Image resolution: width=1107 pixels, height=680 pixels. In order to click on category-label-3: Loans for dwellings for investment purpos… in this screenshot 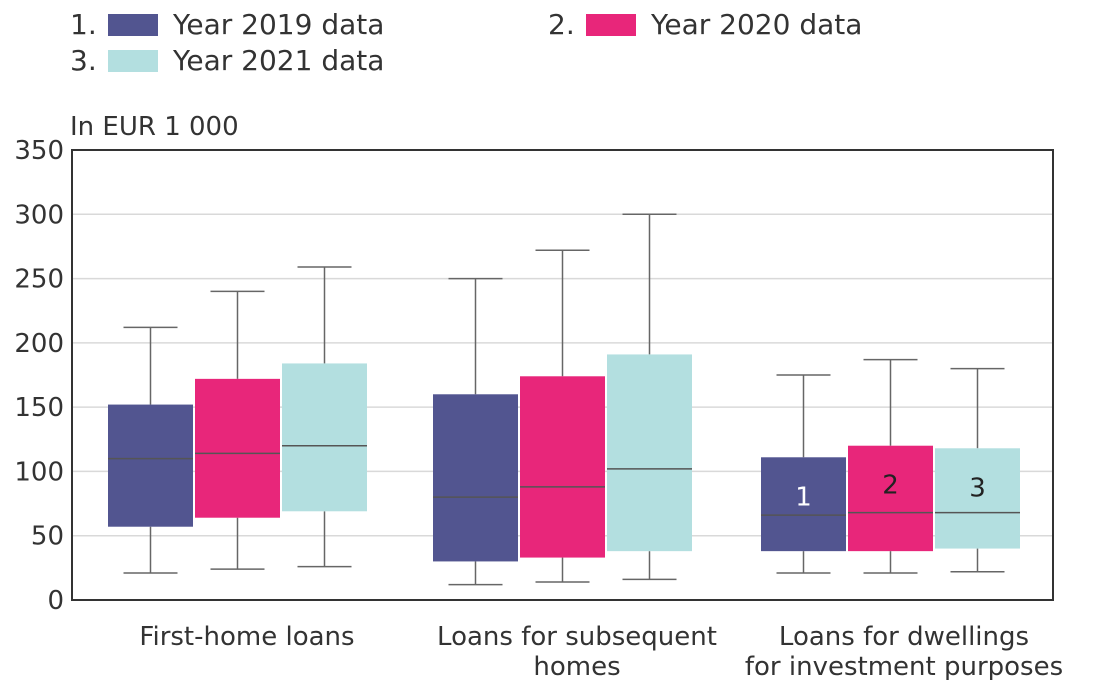, I will do `click(904, 651)`.